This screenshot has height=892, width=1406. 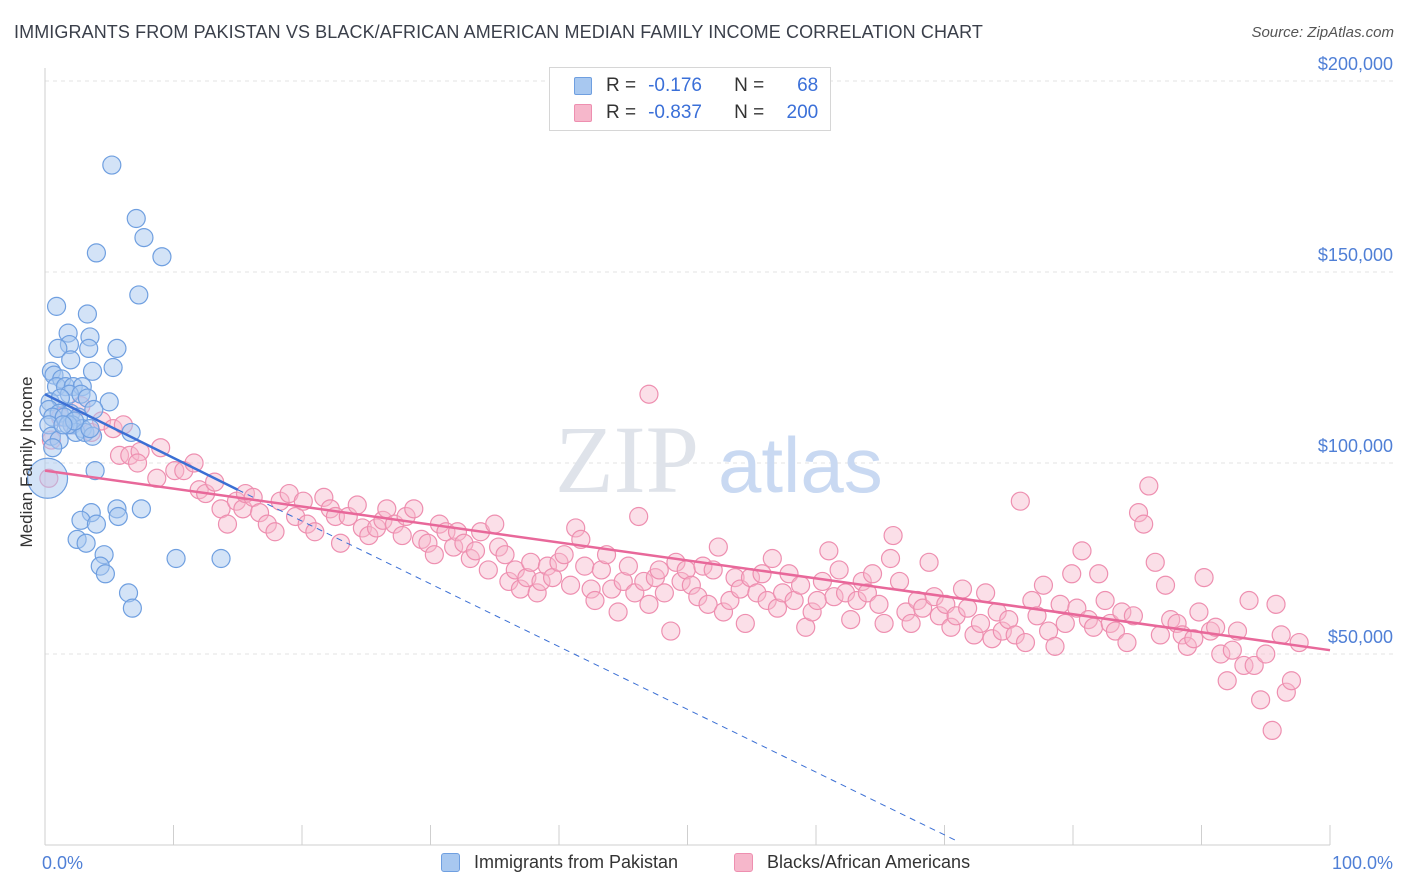 I want to click on legend-label-black: Blacks/African Americans, so click(x=869, y=862).